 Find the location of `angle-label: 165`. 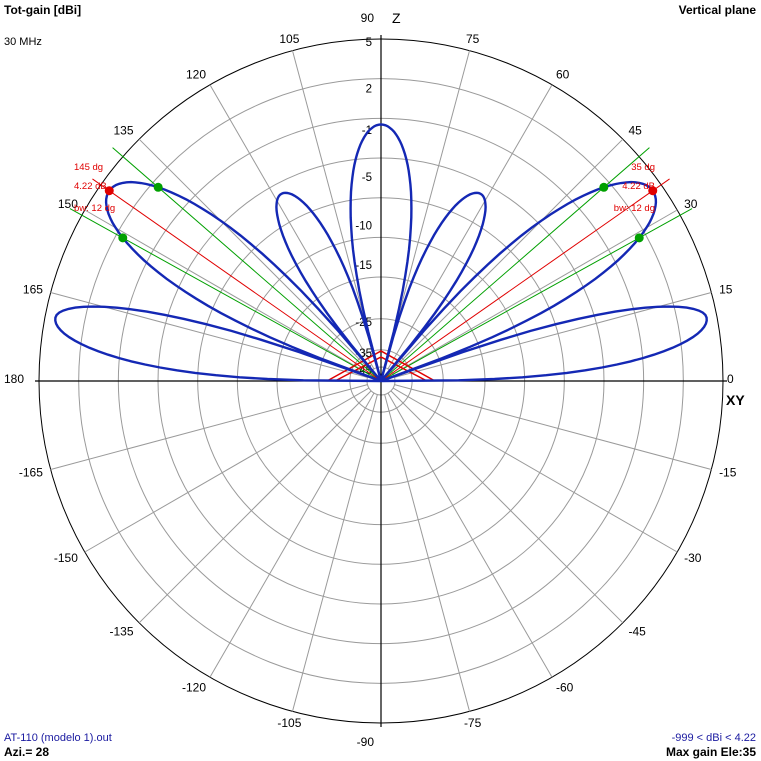

angle-label: 165 is located at coordinates (33, 289).